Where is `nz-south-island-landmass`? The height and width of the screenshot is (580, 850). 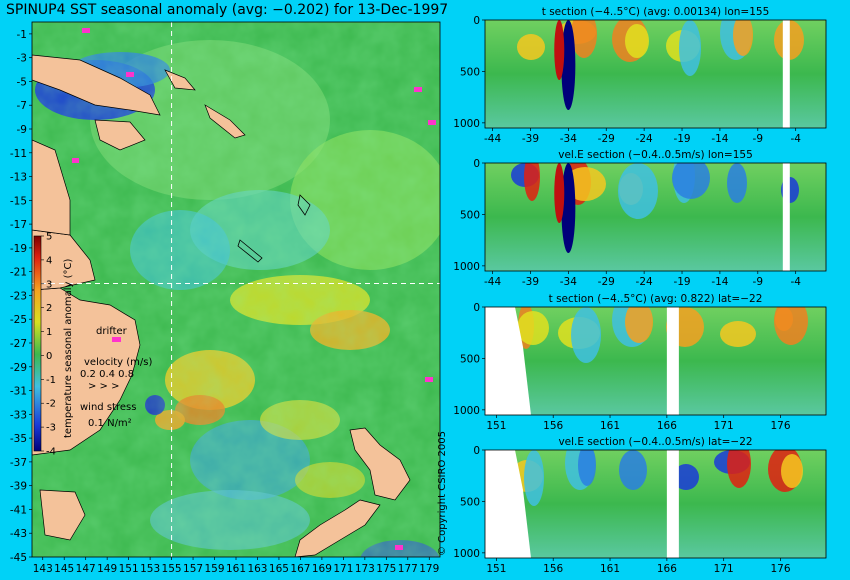
nz-south-island-landmass is located at coordinates (337, 528).